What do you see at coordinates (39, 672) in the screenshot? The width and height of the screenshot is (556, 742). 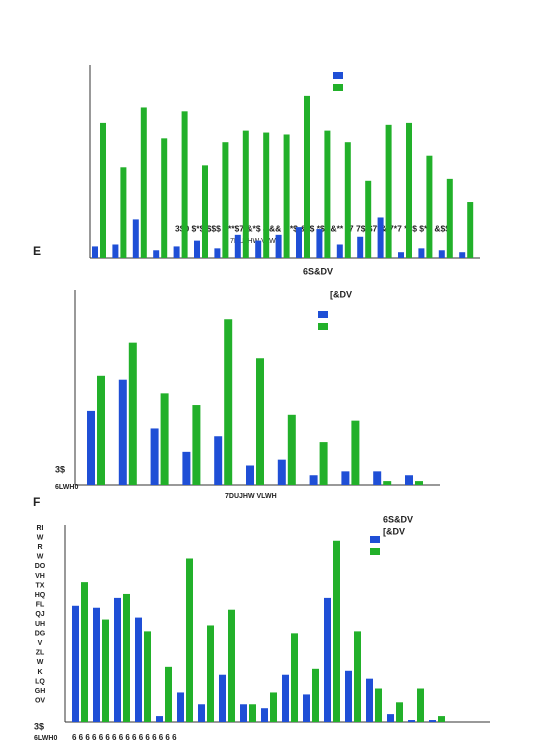 I see `y-label-letter: K` at bounding box center [39, 672].